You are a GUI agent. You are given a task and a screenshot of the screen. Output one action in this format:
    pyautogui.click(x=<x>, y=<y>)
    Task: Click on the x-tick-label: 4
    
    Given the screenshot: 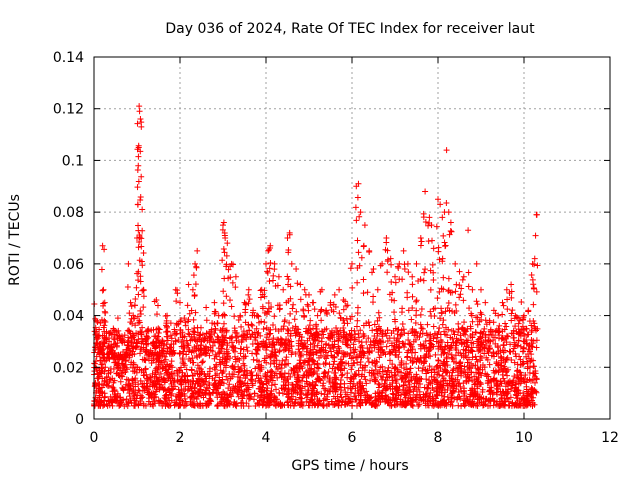 What is the action you would take?
    pyautogui.click(x=266, y=438)
    